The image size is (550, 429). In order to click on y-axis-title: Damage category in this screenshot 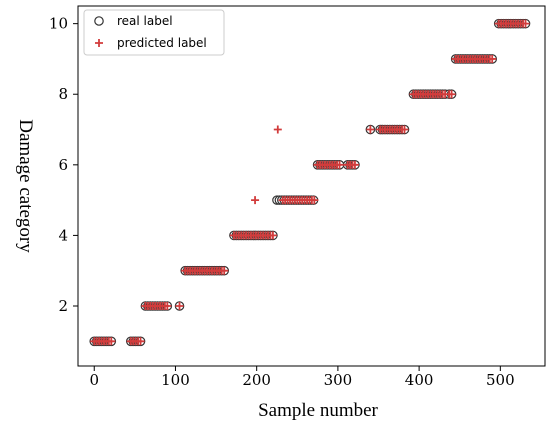, I will do `click(25, 186)`.